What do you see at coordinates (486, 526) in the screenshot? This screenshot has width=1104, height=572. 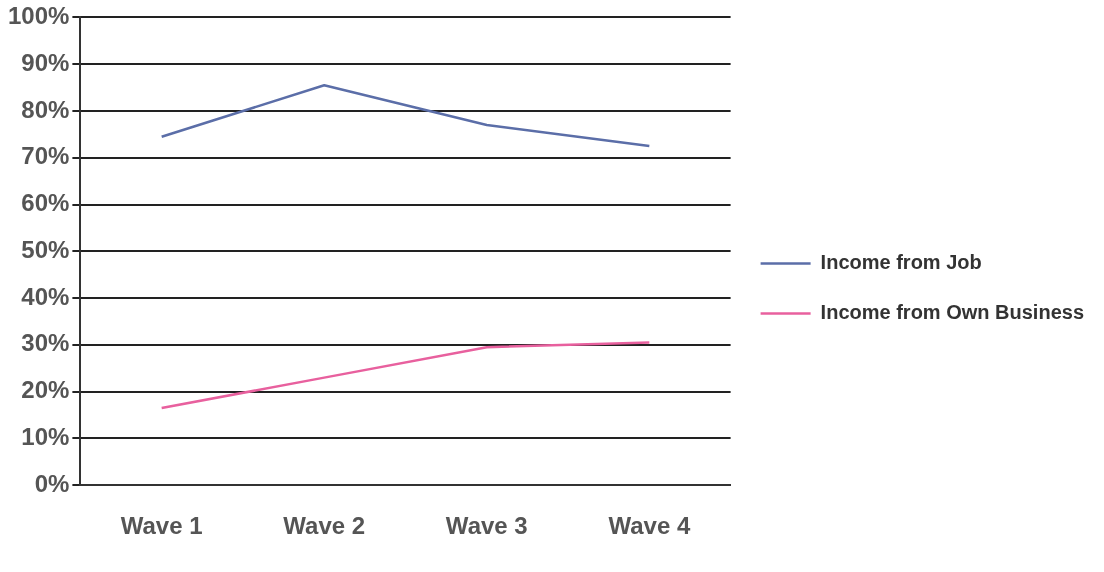 I see `x-tick-label: Wave 3` at bounding box center [486, 526].